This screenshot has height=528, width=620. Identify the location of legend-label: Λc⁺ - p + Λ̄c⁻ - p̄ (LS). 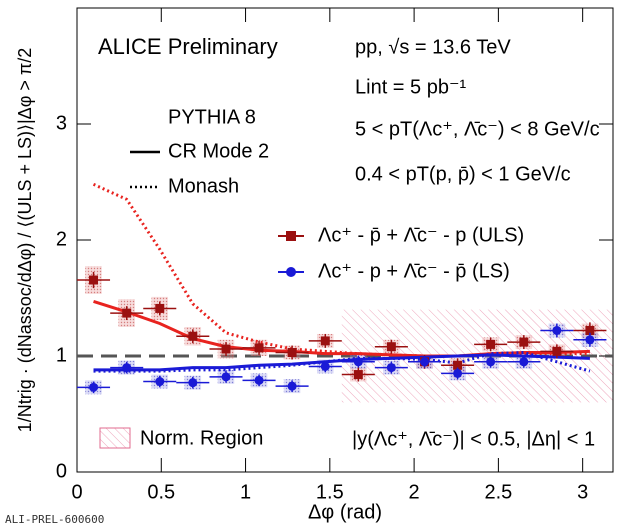
(414, 271).